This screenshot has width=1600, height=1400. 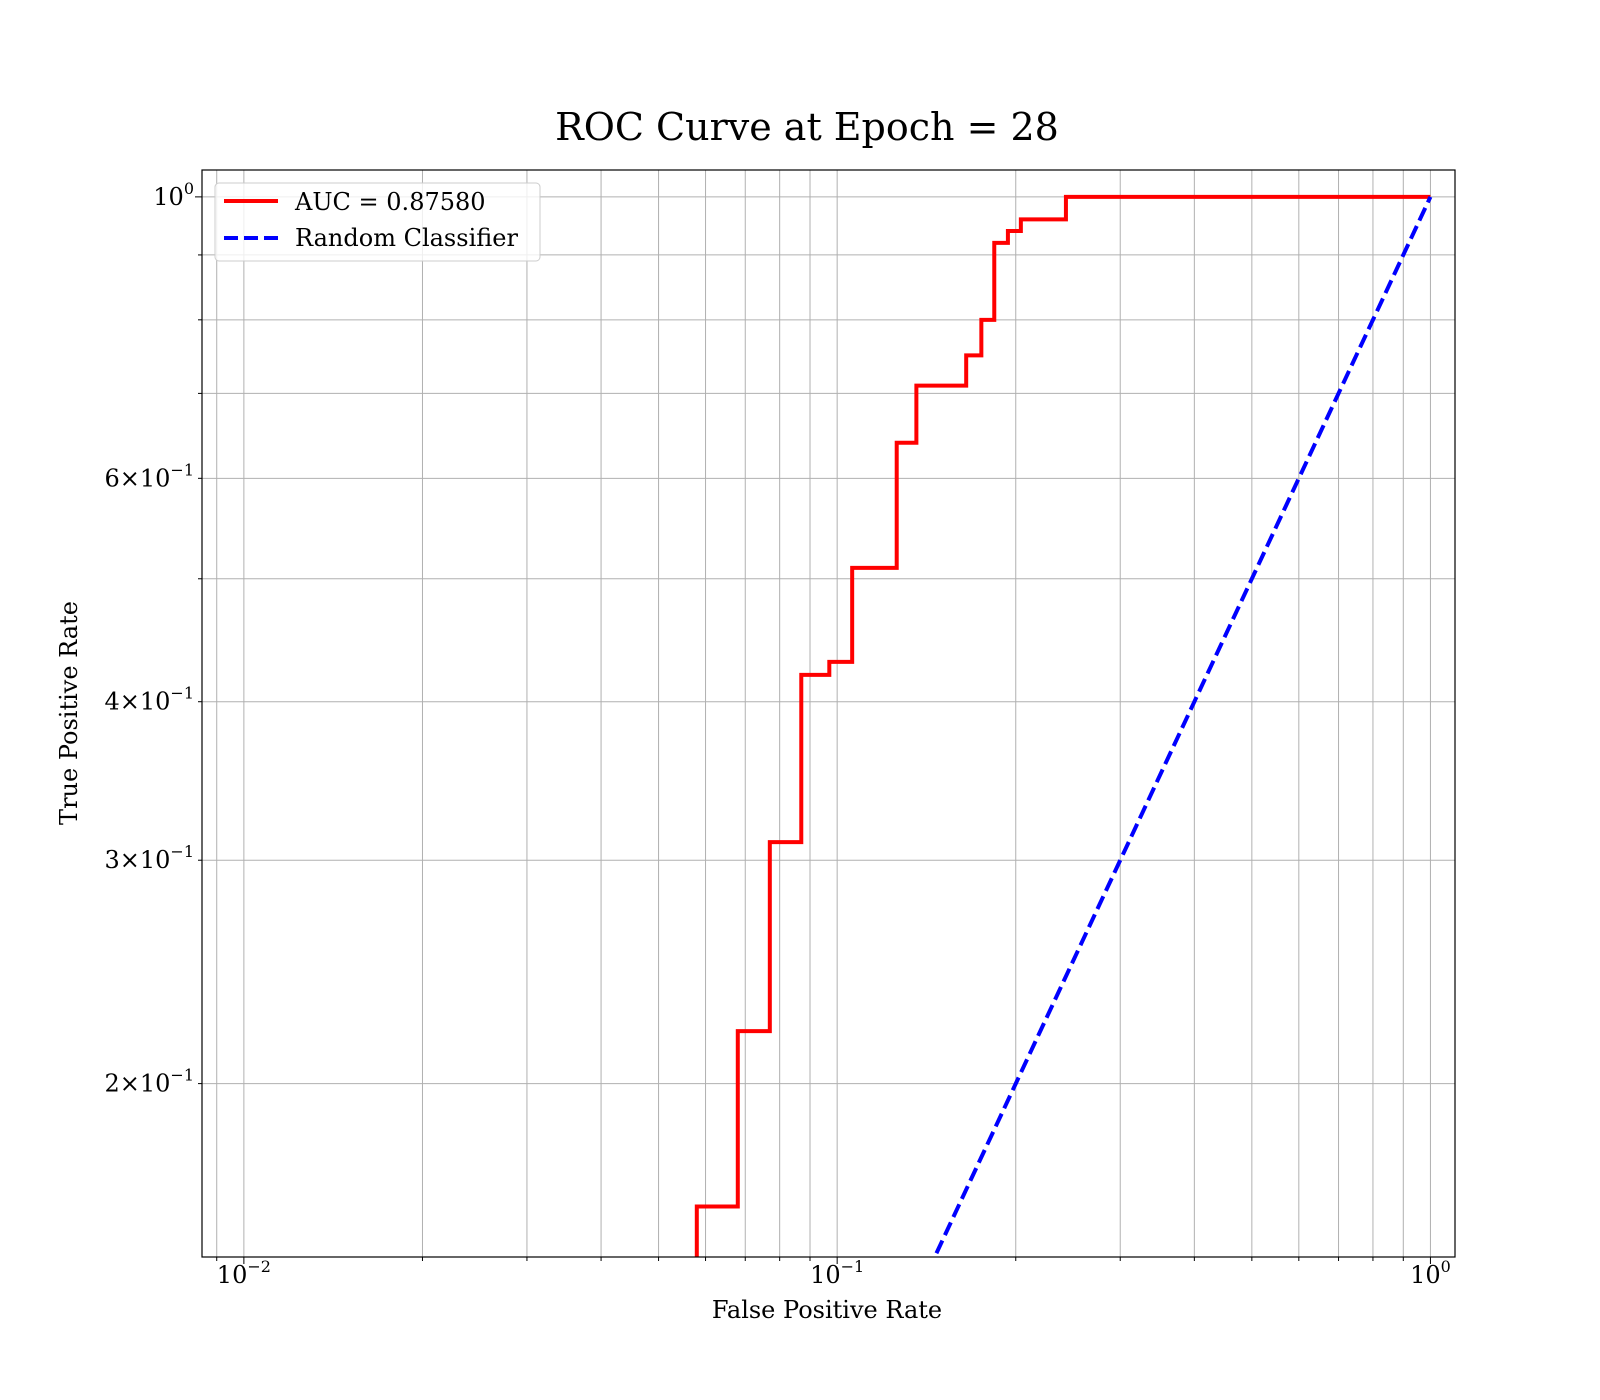 I want to click on y-axis-label: True Positive Rate, so click(x=69, y=713).